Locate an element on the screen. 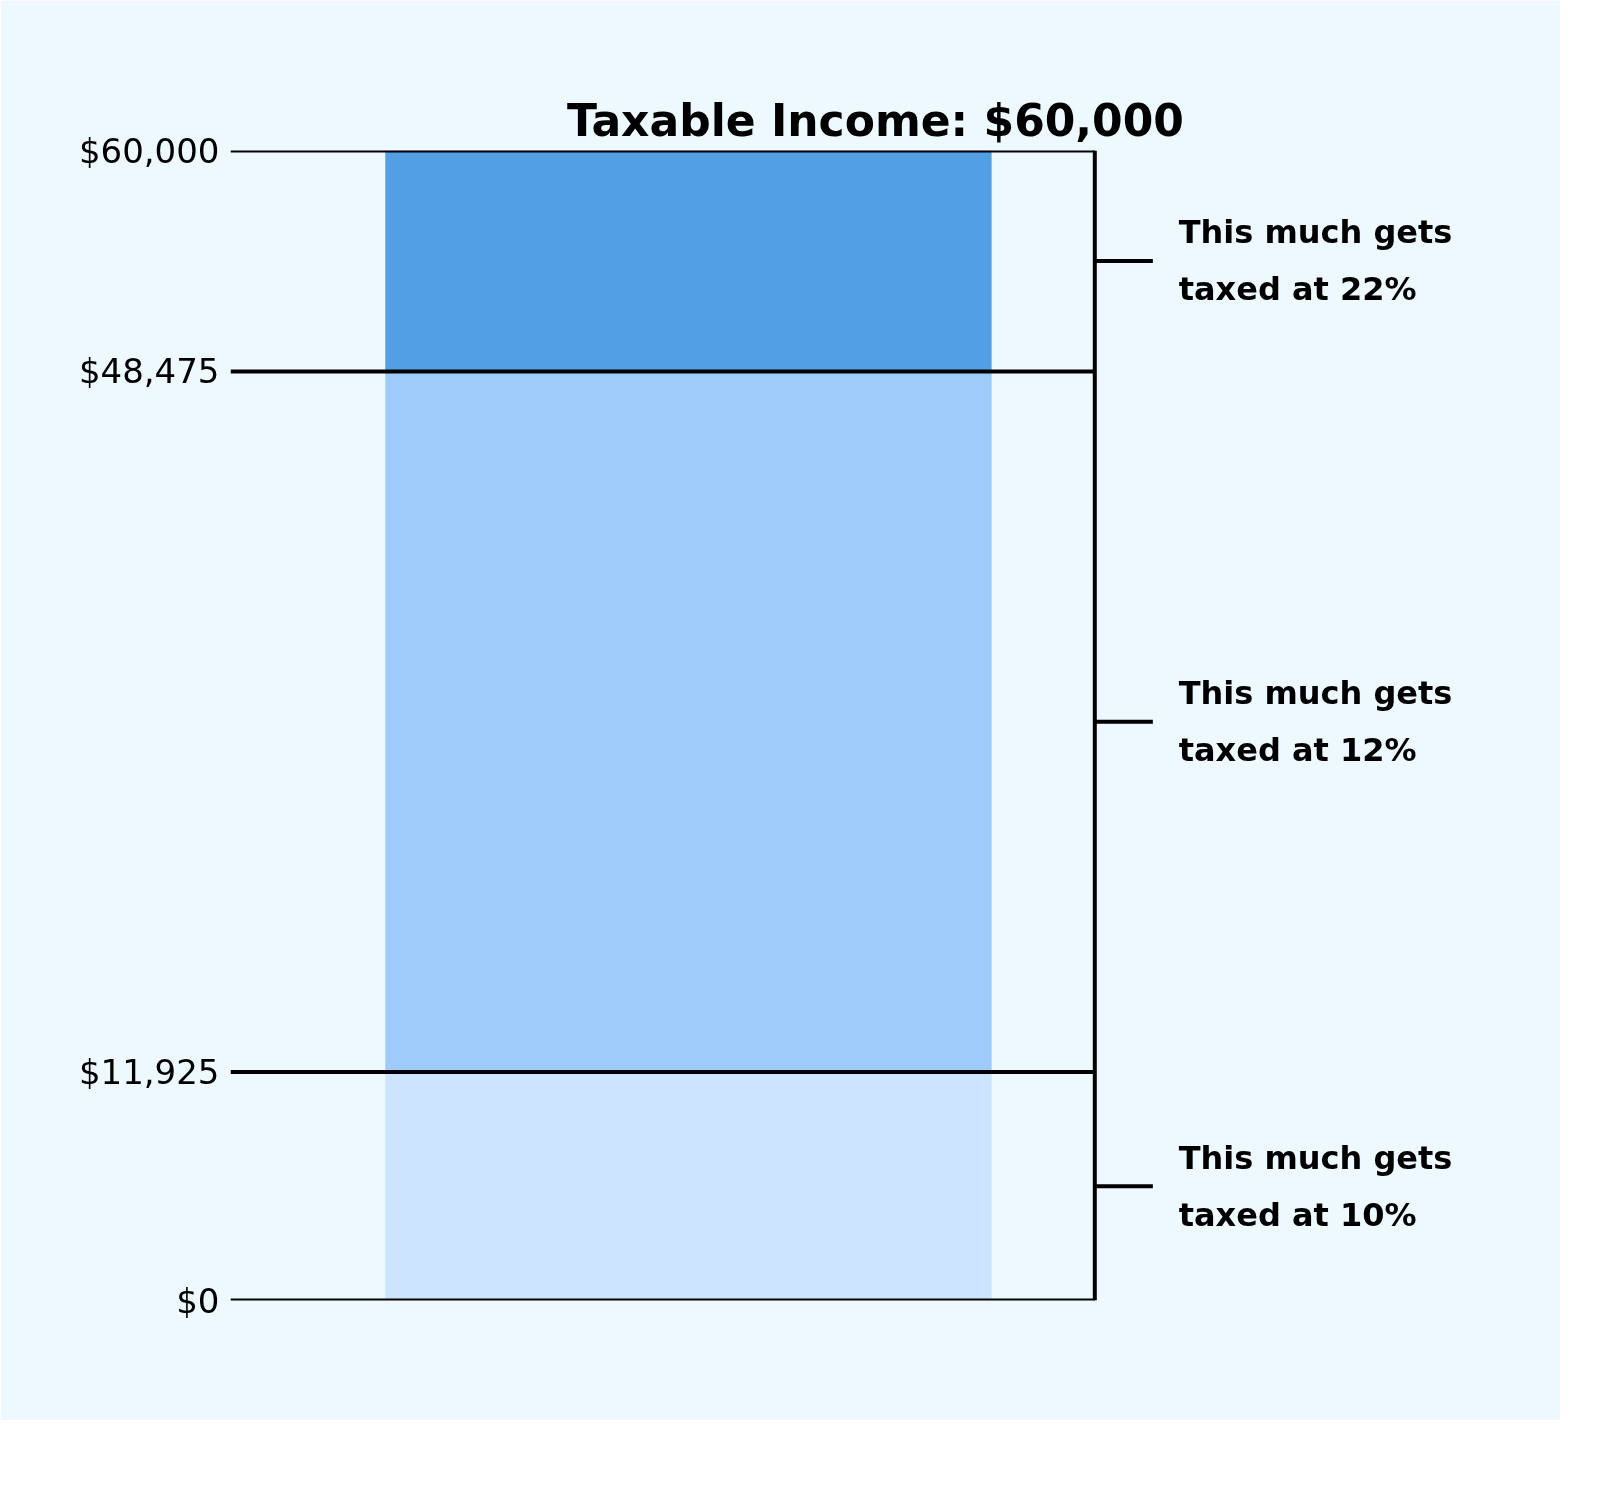 The height and width of the screenshot is (1508, 1624). y-tick-label: $11,925 is located at coordinates (149, 1071).